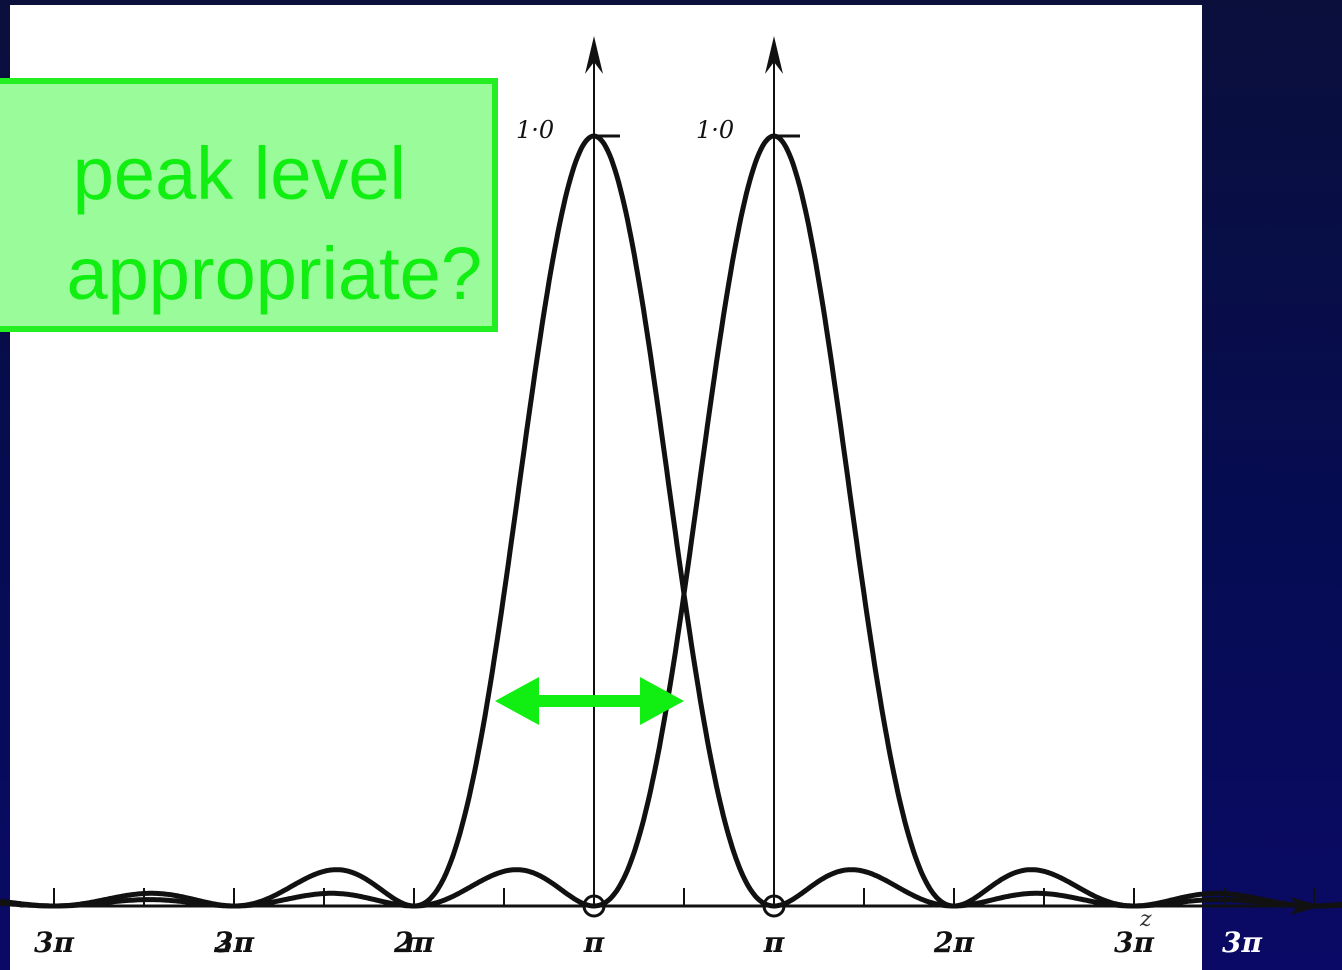 This screenshot has height=970, width=1342. I want to click on x-axis-name: z, so click(1145, 919).